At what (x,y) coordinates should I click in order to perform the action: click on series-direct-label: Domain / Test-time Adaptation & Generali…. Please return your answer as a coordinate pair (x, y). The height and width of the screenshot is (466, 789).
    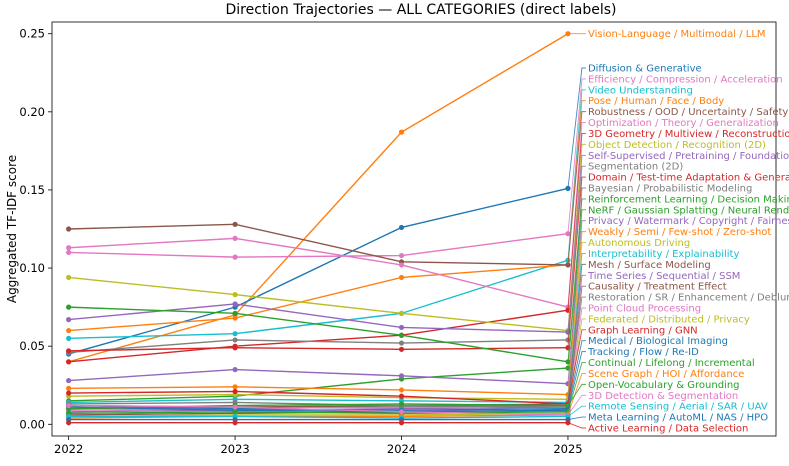
    Looking at the image, I should click on (688, 178).